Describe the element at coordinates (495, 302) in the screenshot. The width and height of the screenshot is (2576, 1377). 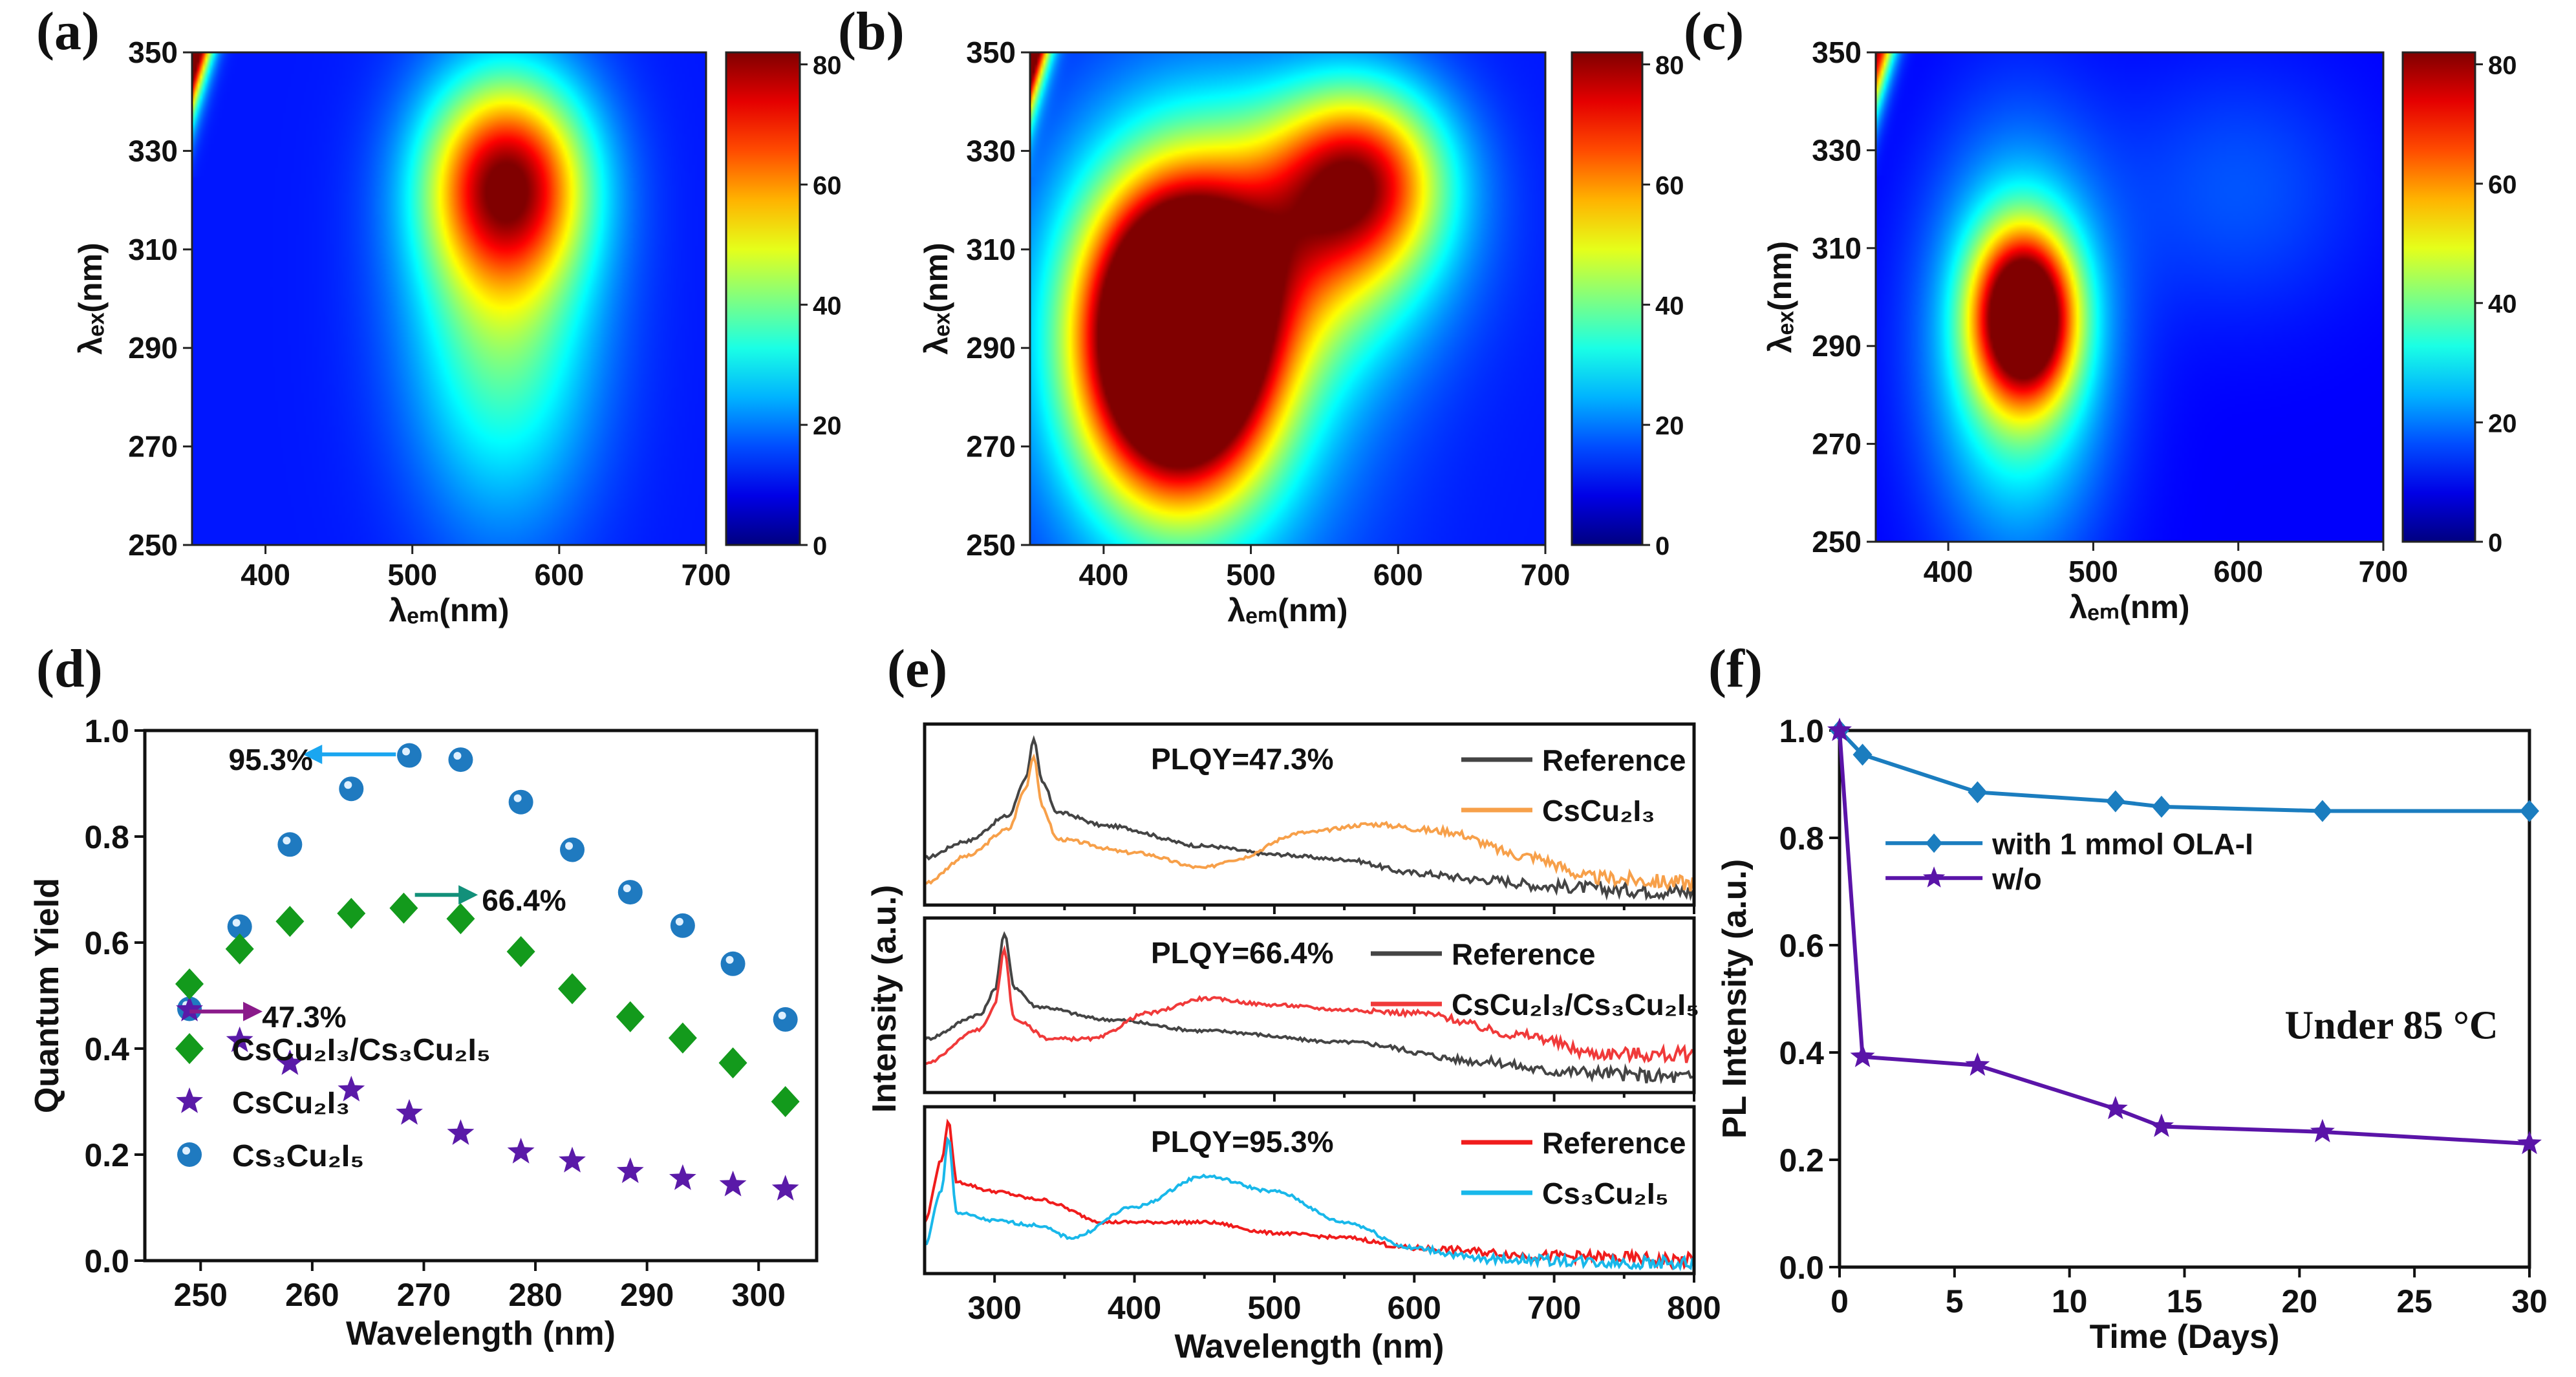
I see `panel-a` at that location.